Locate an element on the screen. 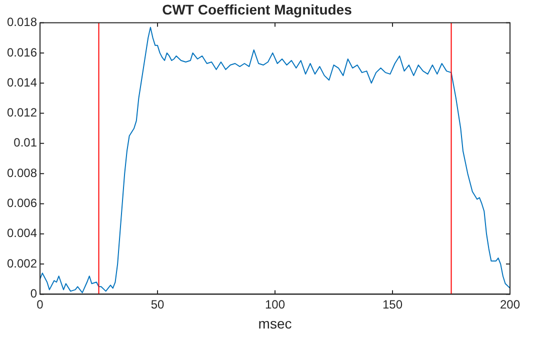 The image size is (560, 337). x-tick-label: 50 is located at coordinates (157, 305).